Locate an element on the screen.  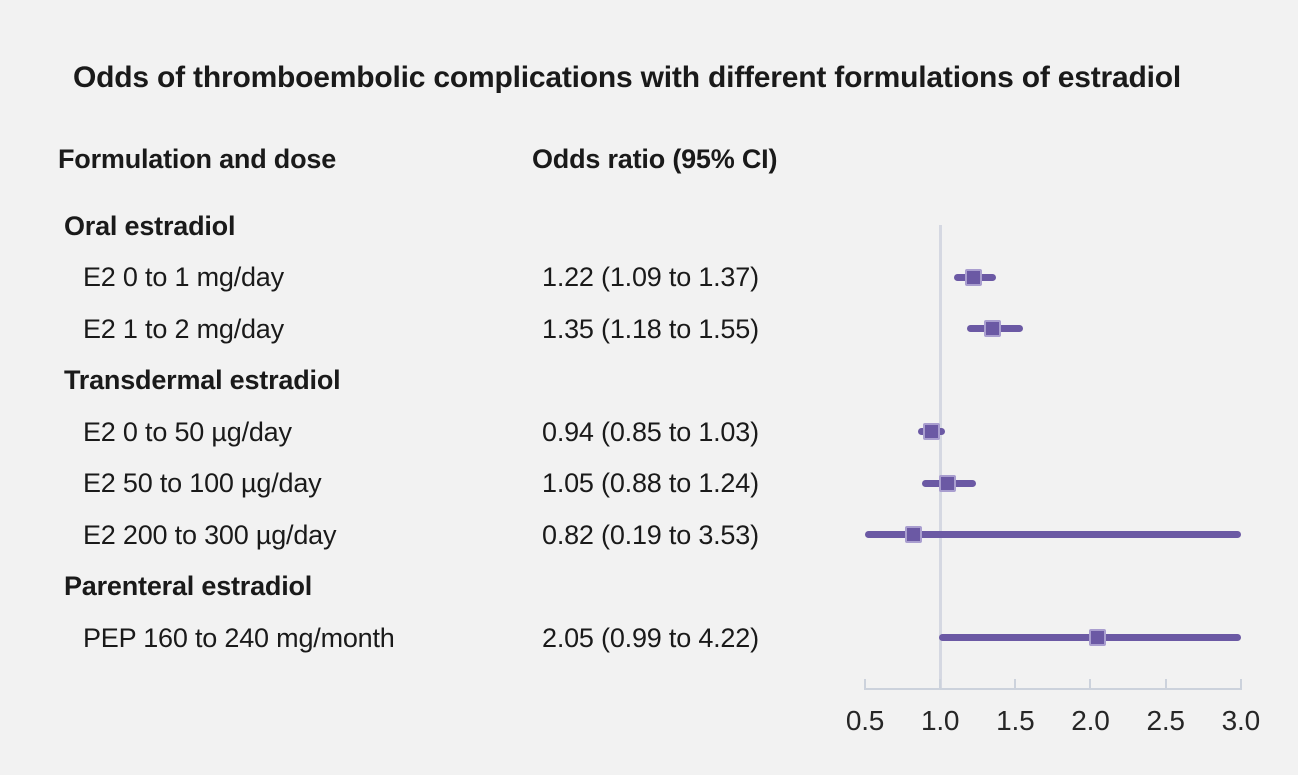
group-label: Transdermal estradiol is located at coordinates (202, 380).